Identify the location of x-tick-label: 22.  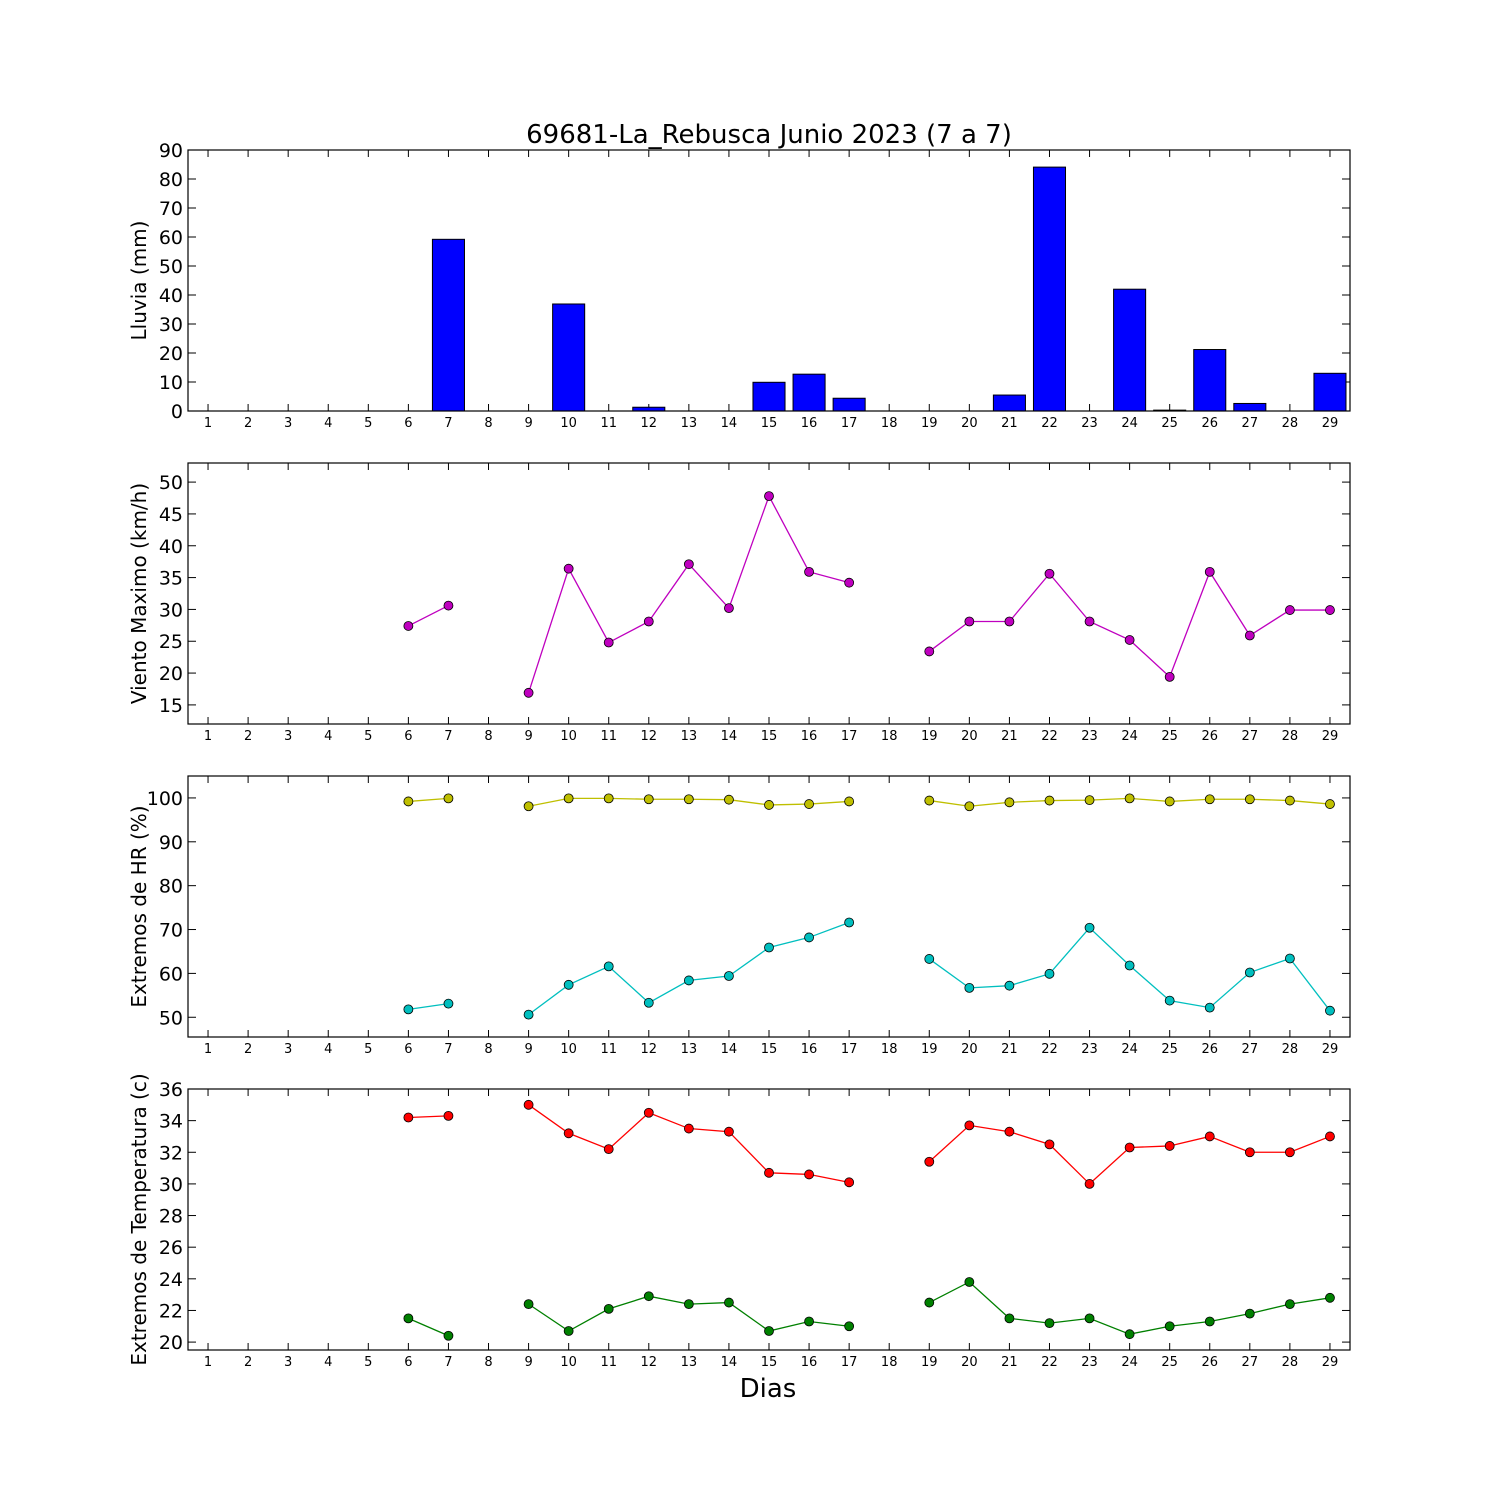
(1049, 1362).